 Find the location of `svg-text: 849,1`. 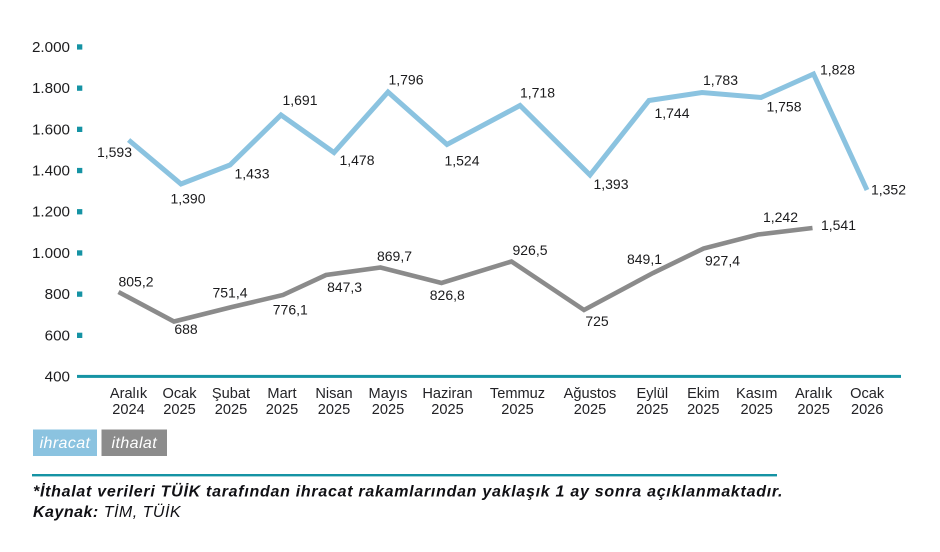

svg-text: 849,1 is located at coordinates (644, 259).